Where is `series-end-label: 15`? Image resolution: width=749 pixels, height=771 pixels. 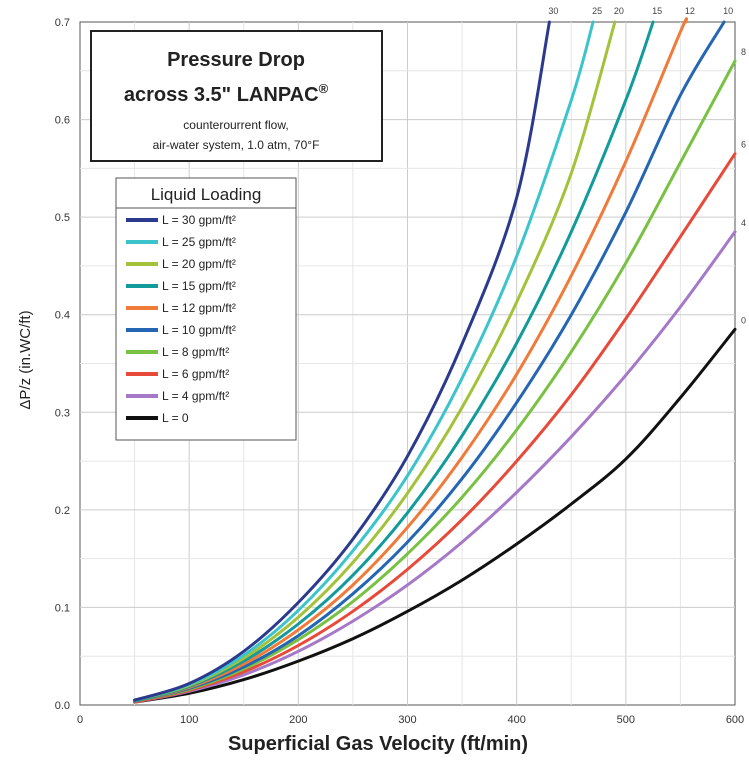 series-end-label: 15 is located at coordinates (657, 11).